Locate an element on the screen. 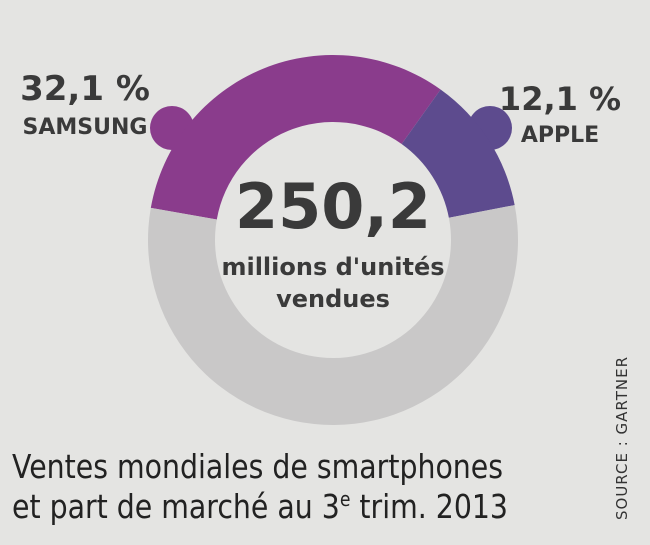 The width and height of the screenshot is (650, 545). center-text: vendues is located at coordinates (333, 299).